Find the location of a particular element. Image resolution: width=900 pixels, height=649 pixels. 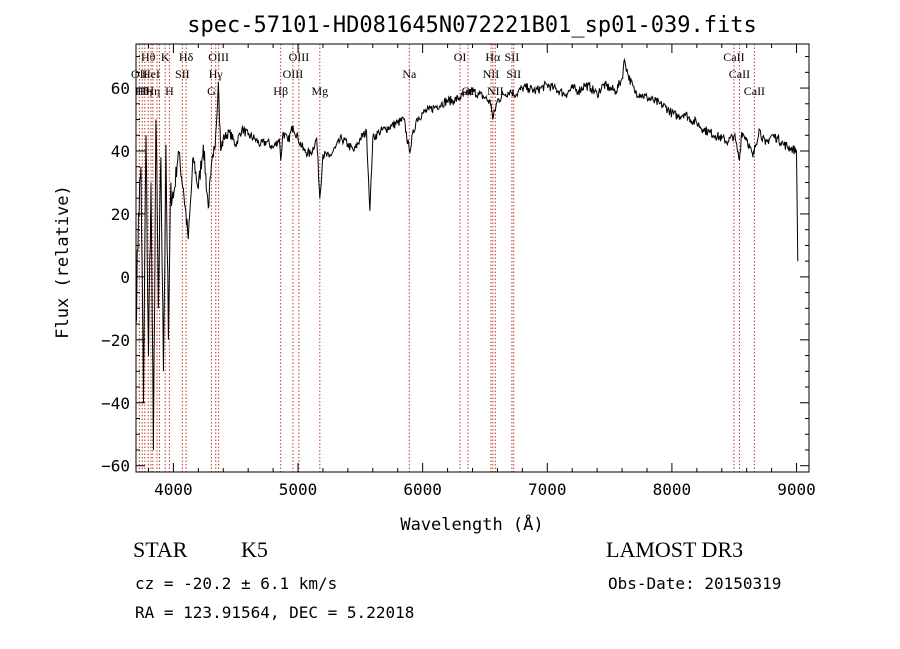

line-marker-label: OII is located at coordinates (139, 74).